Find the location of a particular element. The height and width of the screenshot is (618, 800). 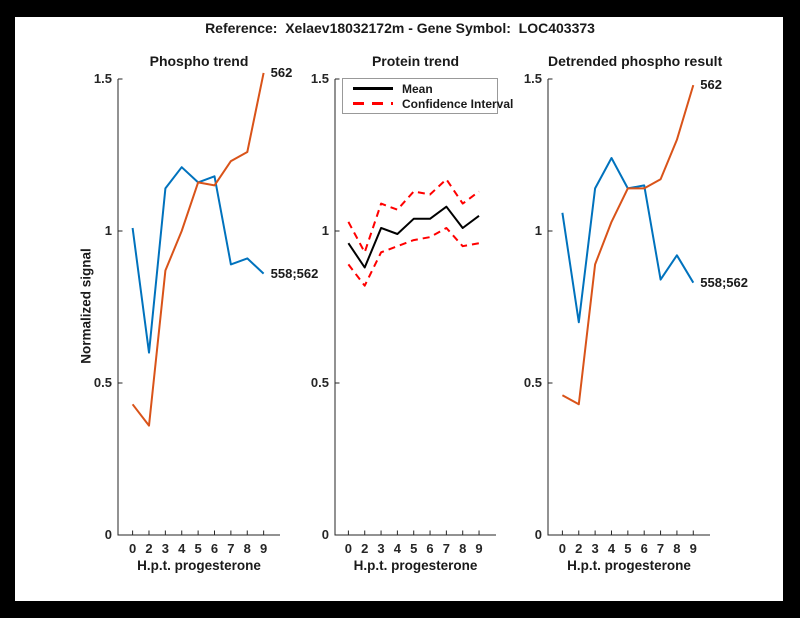

mean-line-sample-icon is located at coordinates (373, 88).